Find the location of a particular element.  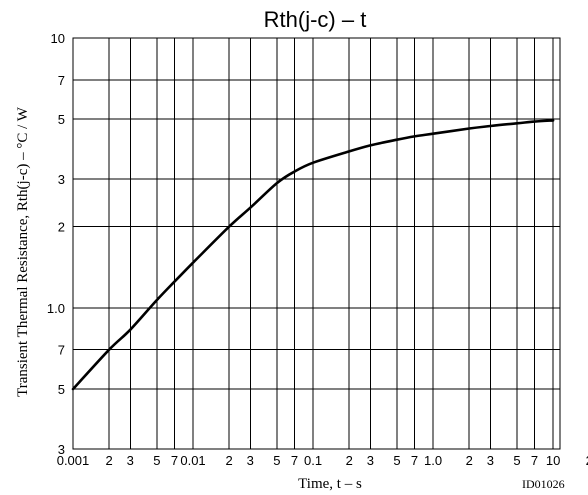

y-tick-labels: 3 5 7 1.0 2 3 5 7 10 is located at coordinates (56, 244).